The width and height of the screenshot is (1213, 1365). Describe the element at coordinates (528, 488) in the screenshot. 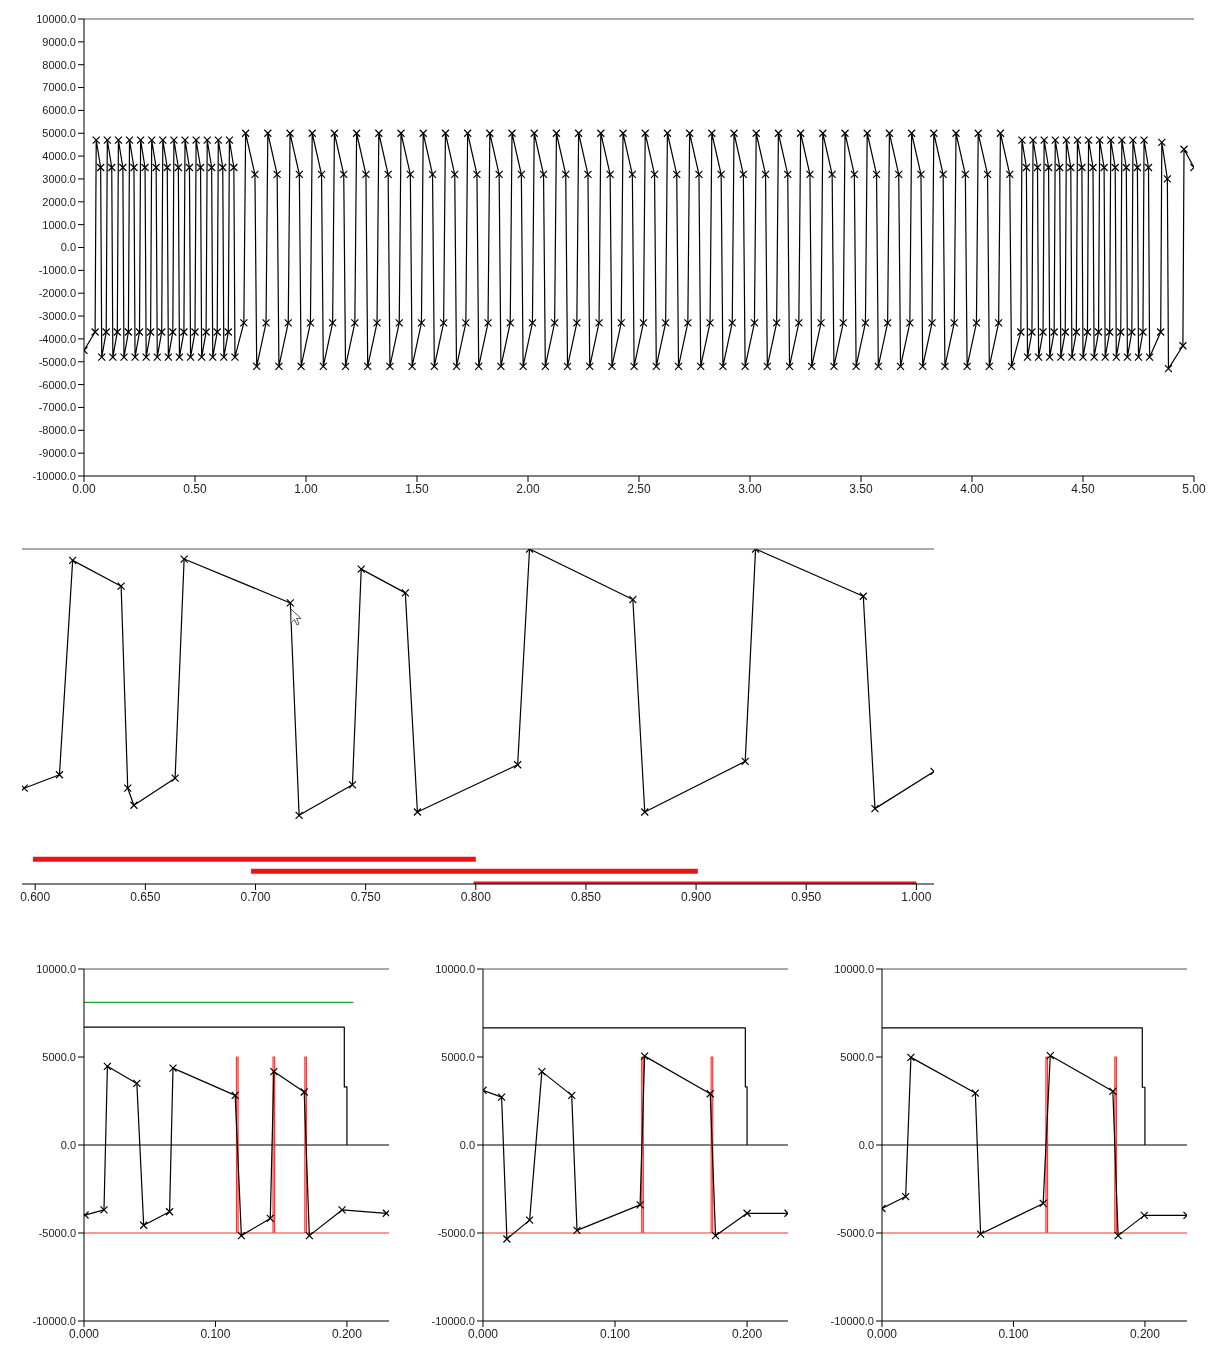

I see `x-tick-label: 2.00` at that location.